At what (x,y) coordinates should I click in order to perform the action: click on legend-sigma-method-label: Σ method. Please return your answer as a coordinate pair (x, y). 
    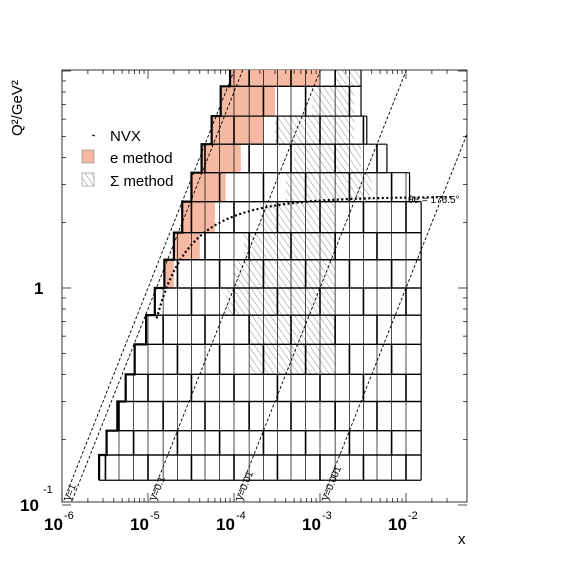
    Looking at the image, I should click on (141, 181).